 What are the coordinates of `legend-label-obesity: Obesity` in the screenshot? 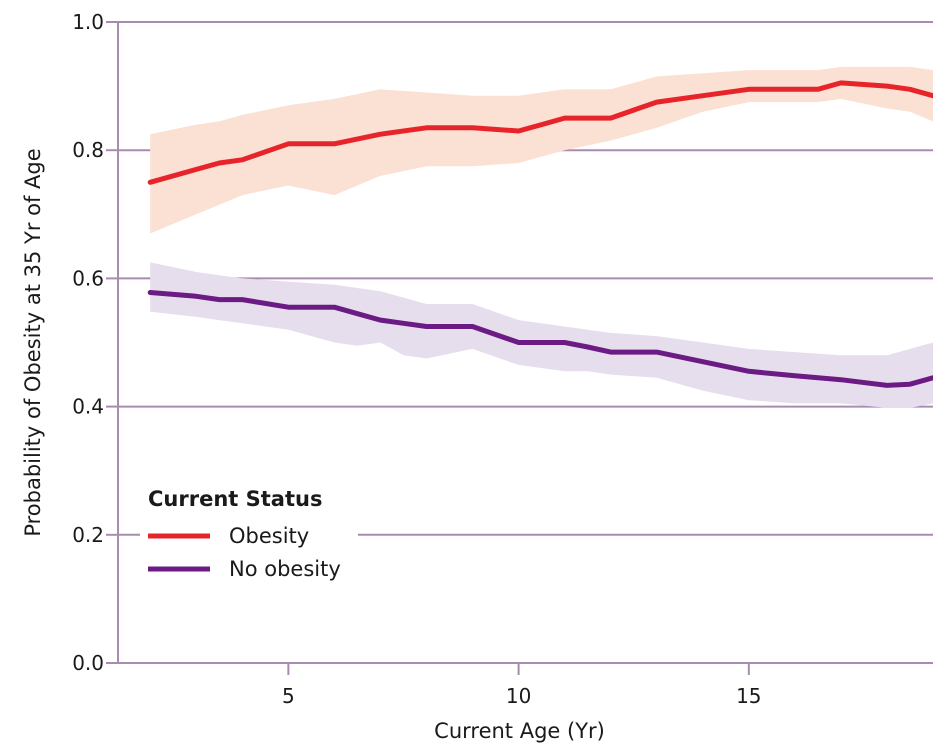 It's located at (269, 536).